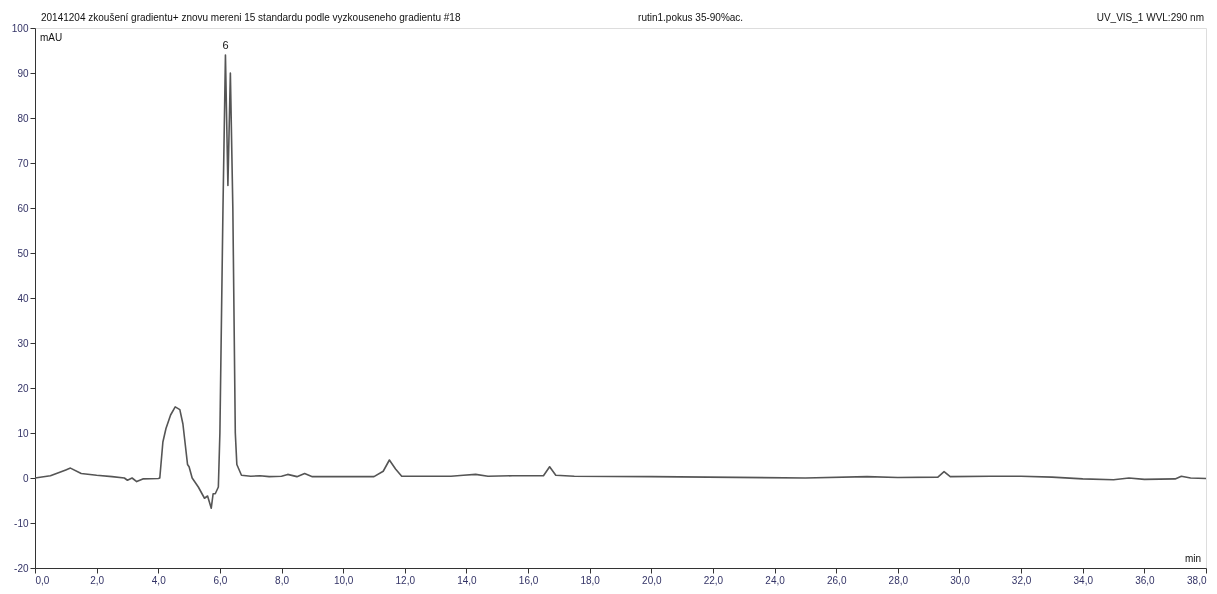  Describe the element at coordinates (20, 28) in the screenshot. I see `y-tick-label: 100` at that location.